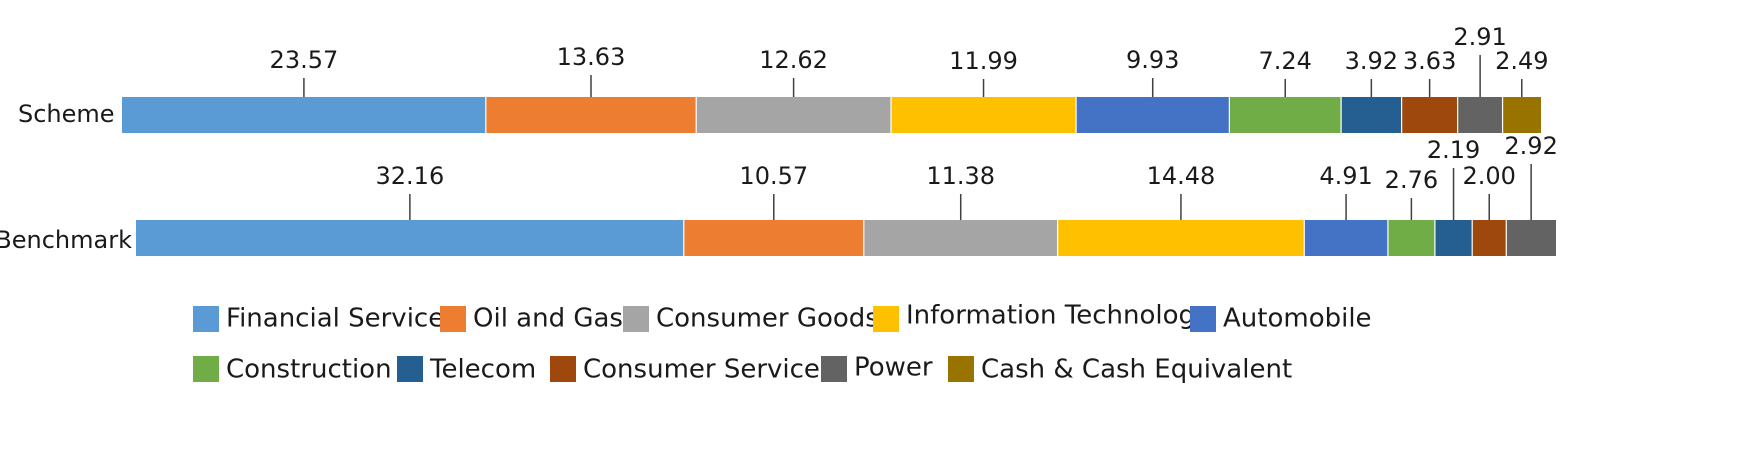  I want to click on value-label-benchmark-consumer-goods: 11.38, so click(960, 176).